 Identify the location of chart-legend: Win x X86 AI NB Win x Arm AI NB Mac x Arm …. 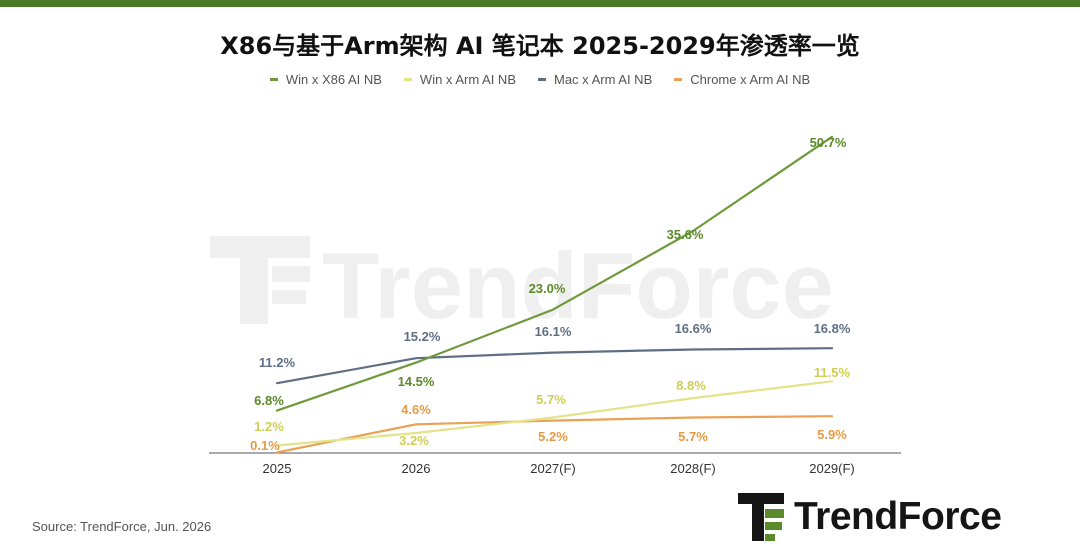
(540, 79).